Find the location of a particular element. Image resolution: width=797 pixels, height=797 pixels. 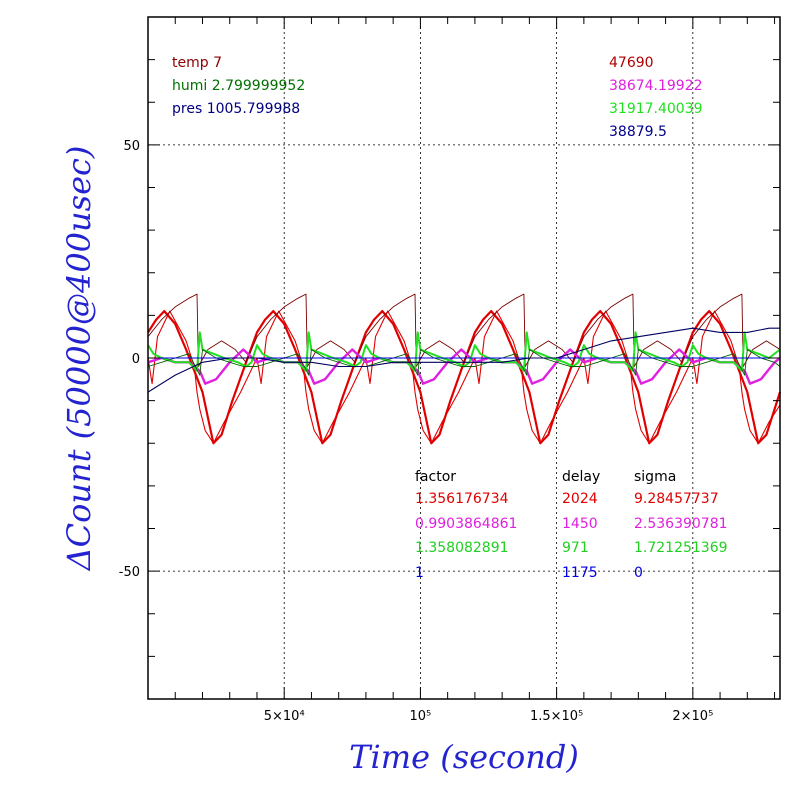

fit-row-3-sigma: 1.721251369 is located at coordinates (681, 548).